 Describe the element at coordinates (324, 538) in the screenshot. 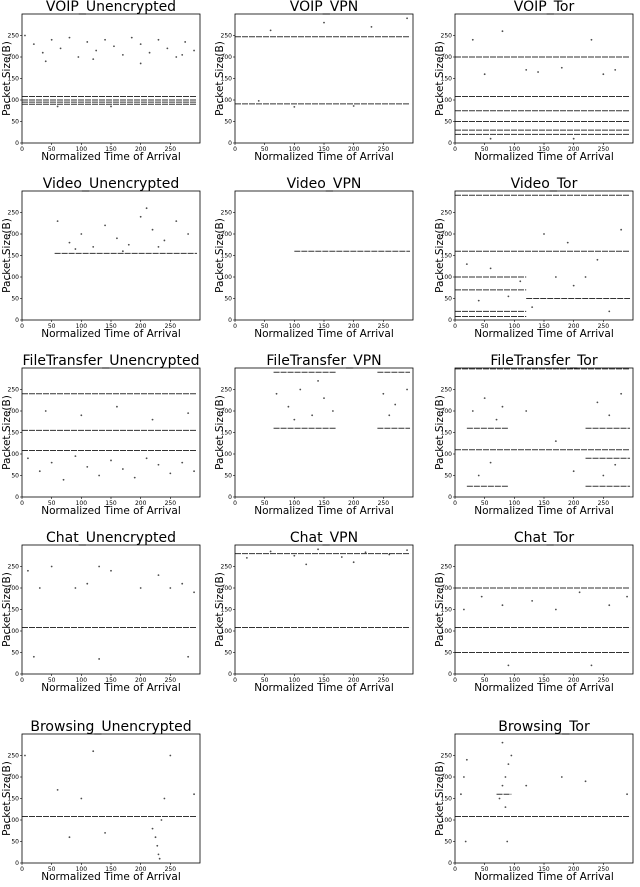

I see `chart-title: Chat_VPN` at that location.